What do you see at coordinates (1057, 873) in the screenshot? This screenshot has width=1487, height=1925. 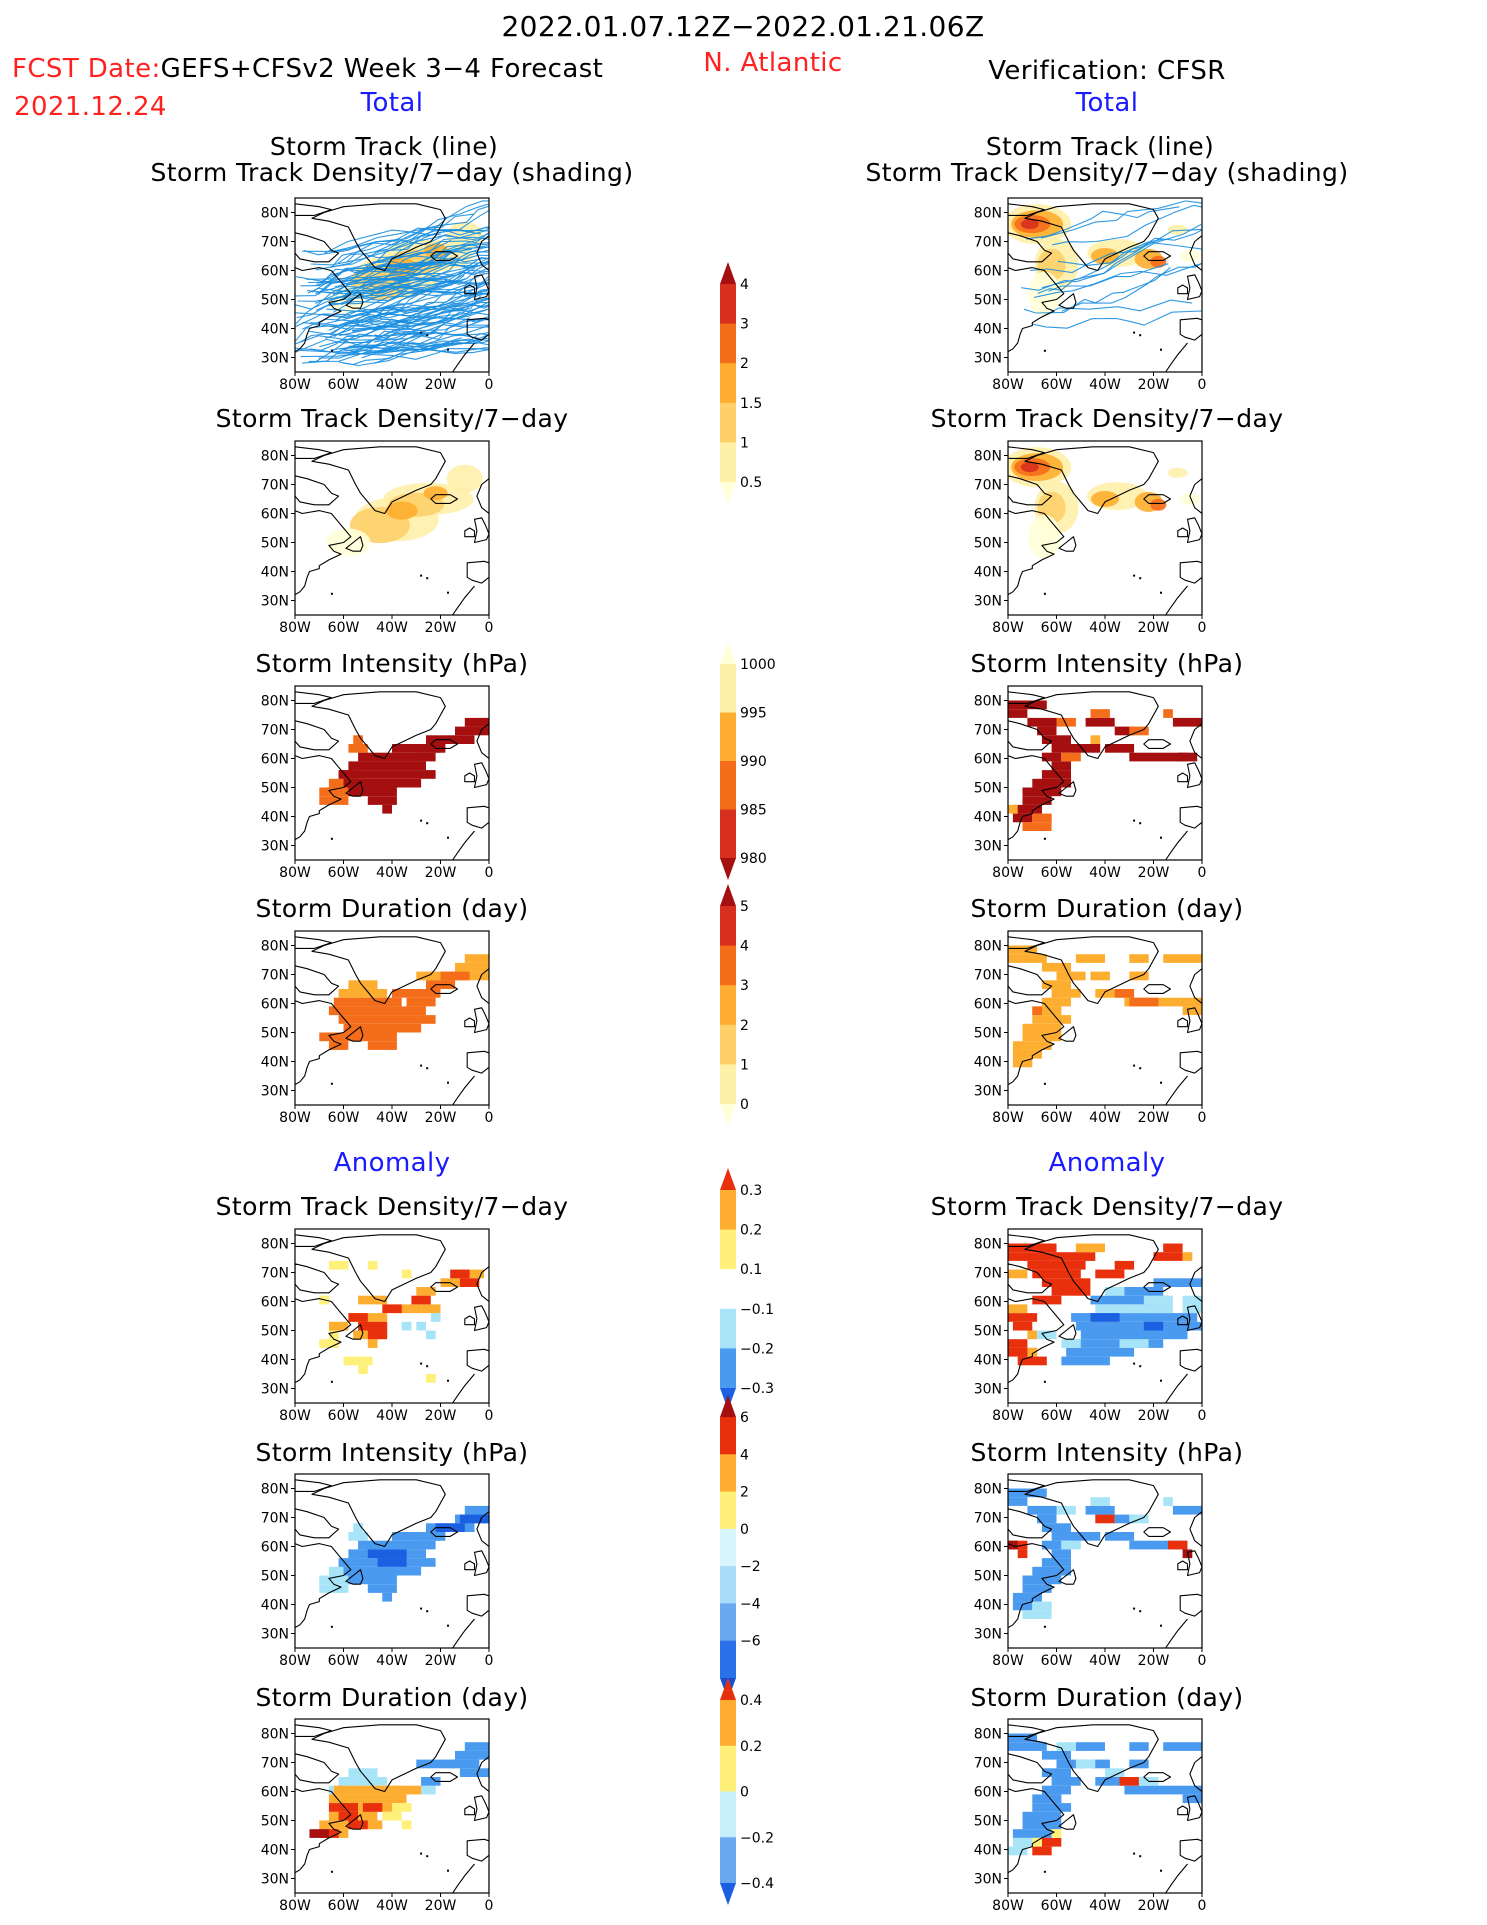 I see `lon-tick-label: 60W` at bounding box center [1057, 873].